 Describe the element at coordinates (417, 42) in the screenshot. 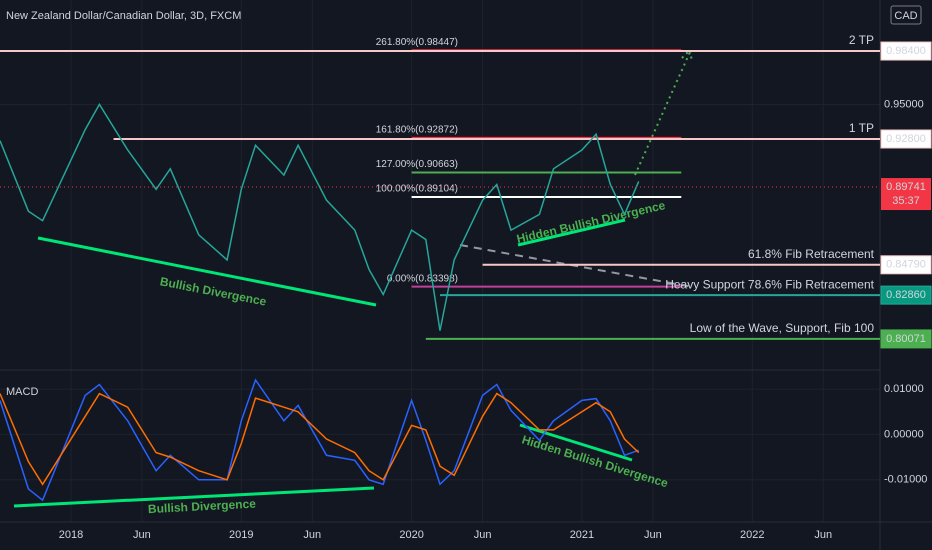

I see `fib-label: 261.80%(0.98447)` at that location.